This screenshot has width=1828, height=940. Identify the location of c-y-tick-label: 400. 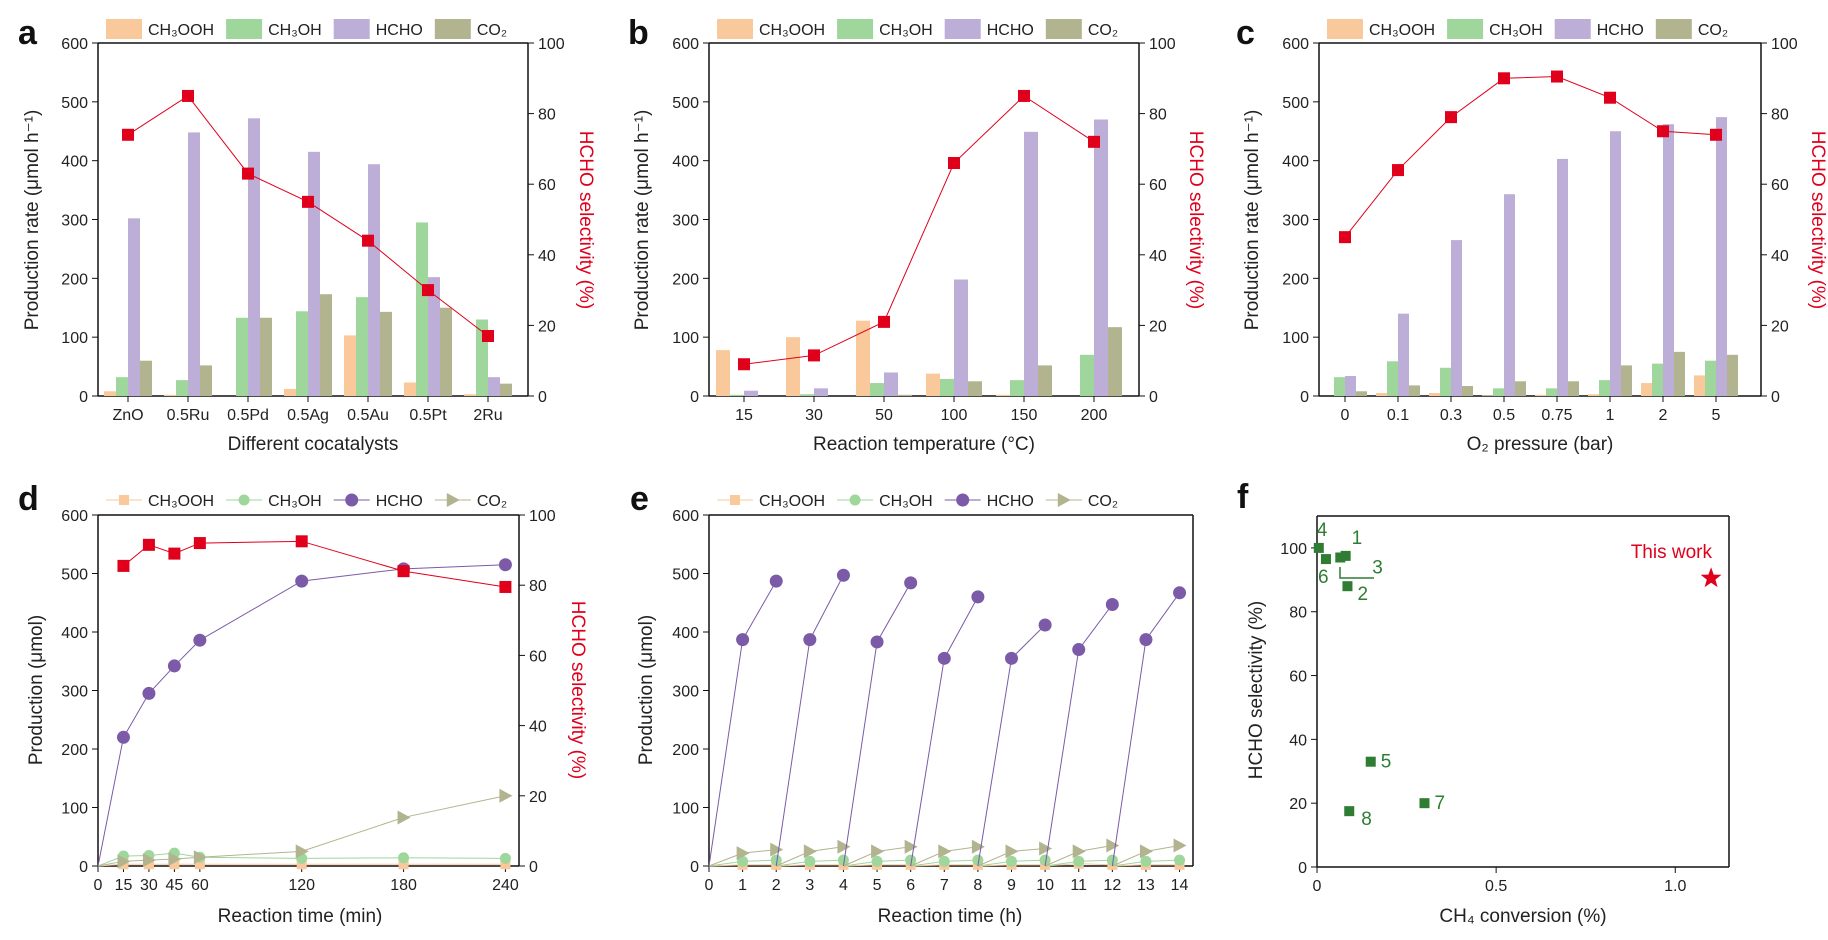
(1295, 162).